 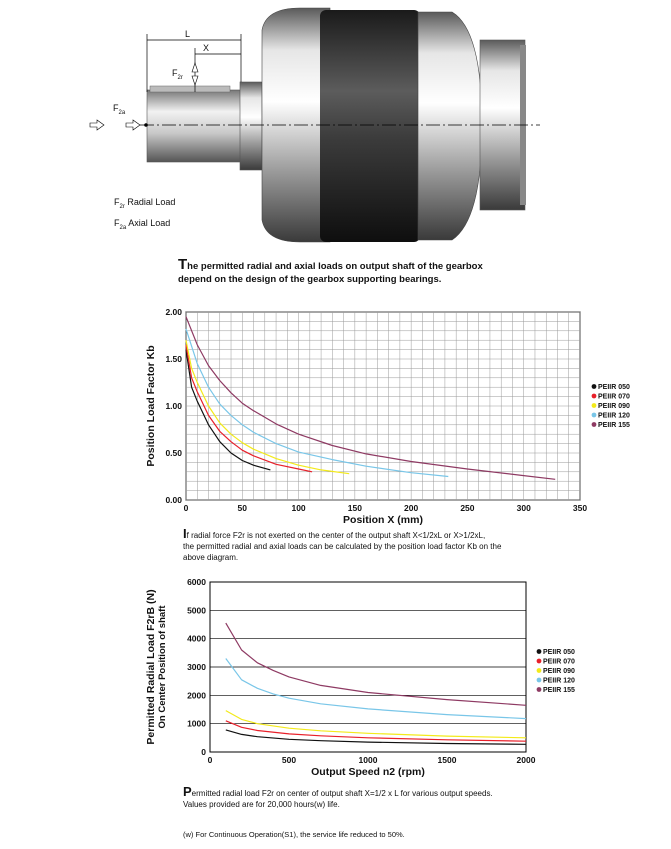 What do you see at coordinates (370, 126) in the screenshot?
I see `gearbox-body` at bounding box center [370, 126].